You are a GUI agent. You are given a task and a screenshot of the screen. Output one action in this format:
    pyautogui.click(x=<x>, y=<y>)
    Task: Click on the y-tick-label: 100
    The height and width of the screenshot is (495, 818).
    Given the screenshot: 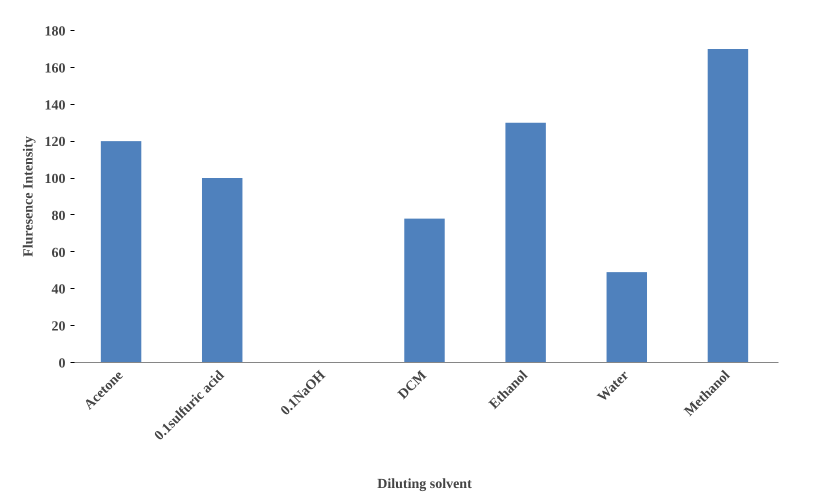 What is the action you would take?
    pyautogui.click(x=55, y=180)
    